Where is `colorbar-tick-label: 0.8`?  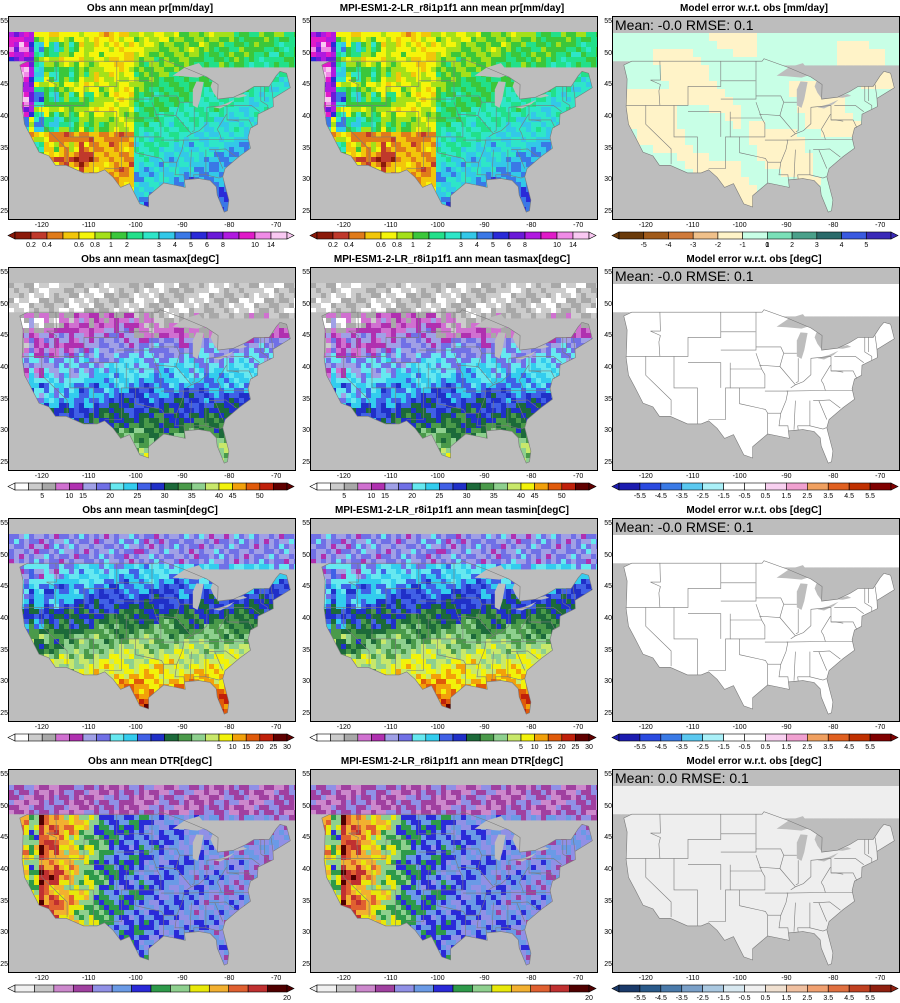
colorbar-tick-label: 0.8 is located at coordinates (397, 245).